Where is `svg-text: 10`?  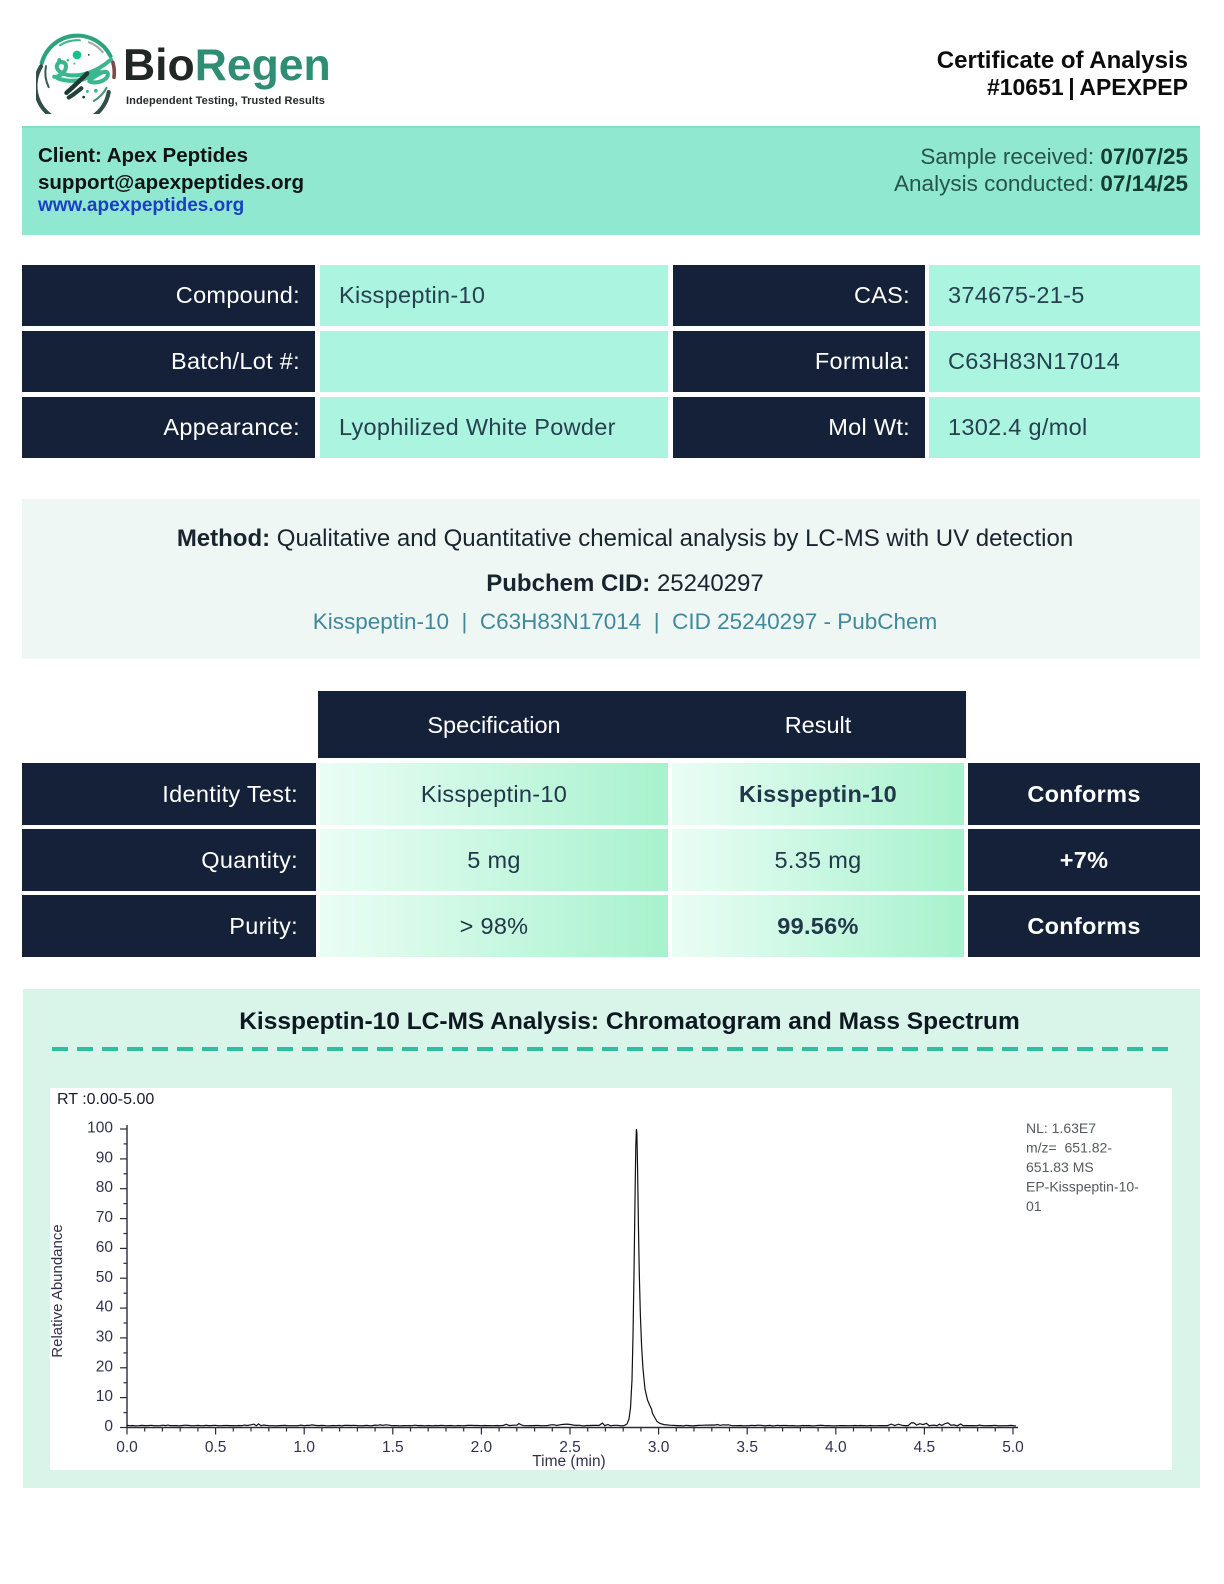 svg-text: 10 is located at coordinates (105, 1396).